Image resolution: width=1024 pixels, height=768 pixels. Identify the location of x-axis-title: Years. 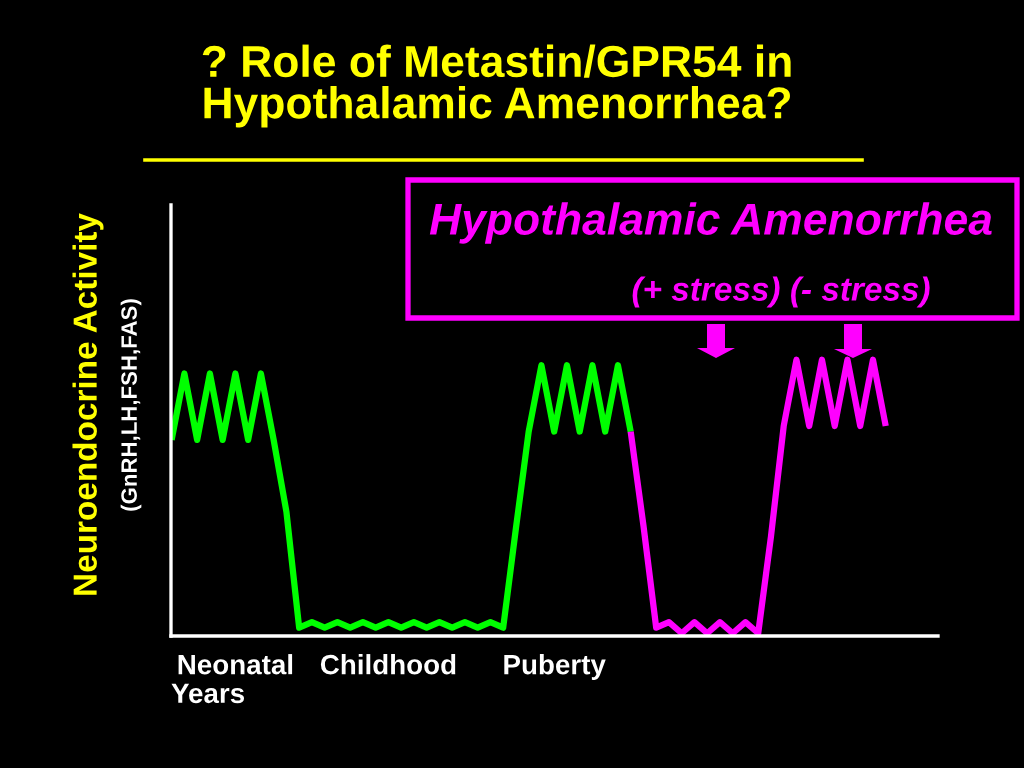
(208, 693).